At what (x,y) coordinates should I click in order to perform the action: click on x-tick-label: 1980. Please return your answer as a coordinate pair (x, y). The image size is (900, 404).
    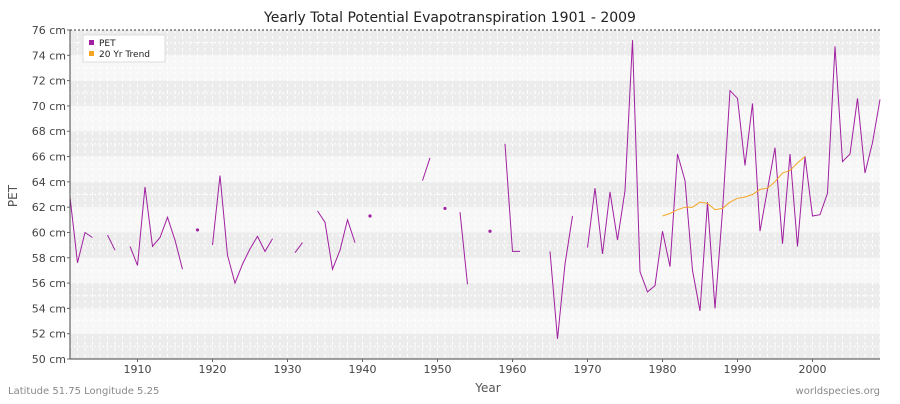
    Looking at the image, I should click on (663, 369).